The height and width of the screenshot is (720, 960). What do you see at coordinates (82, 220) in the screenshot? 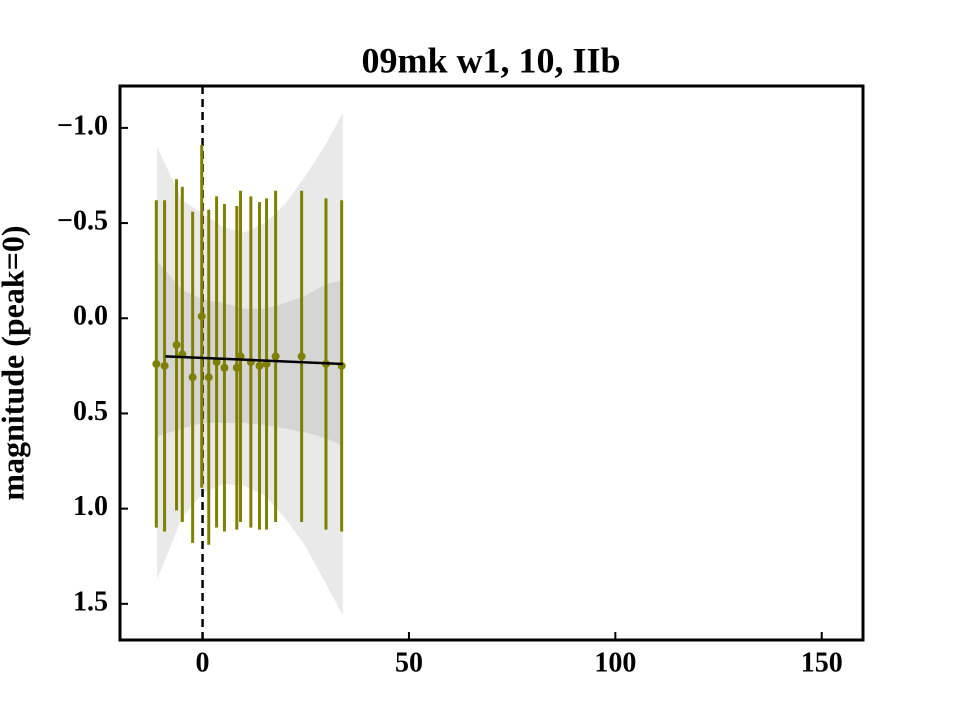
I see `y-tick-label: −0.5` at bounding box center [82, 220].